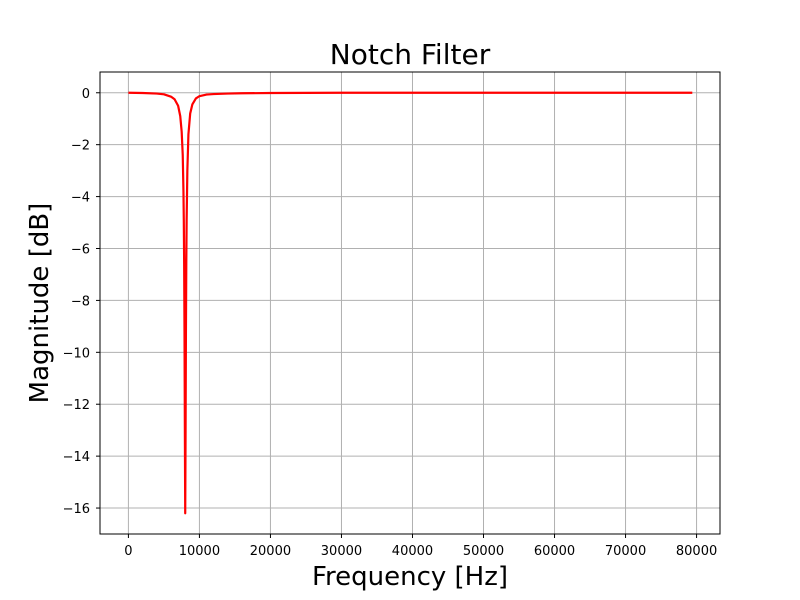  I want to click on y-tick-label: −16, so click(76, 509).